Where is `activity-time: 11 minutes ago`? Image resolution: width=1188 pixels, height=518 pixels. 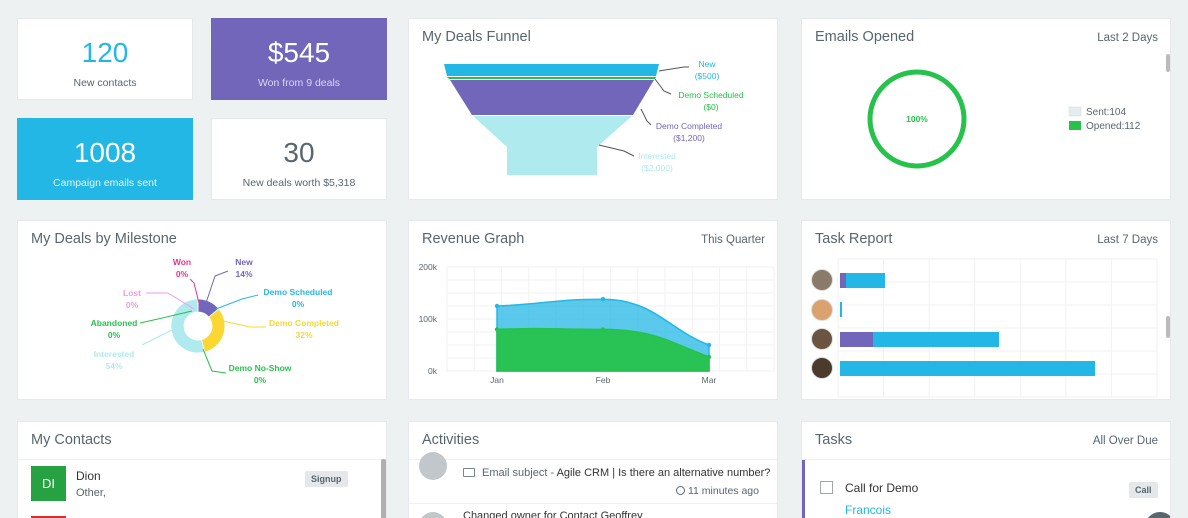 activity-time: 11 minutes ago is located at coordinates (723, 491).